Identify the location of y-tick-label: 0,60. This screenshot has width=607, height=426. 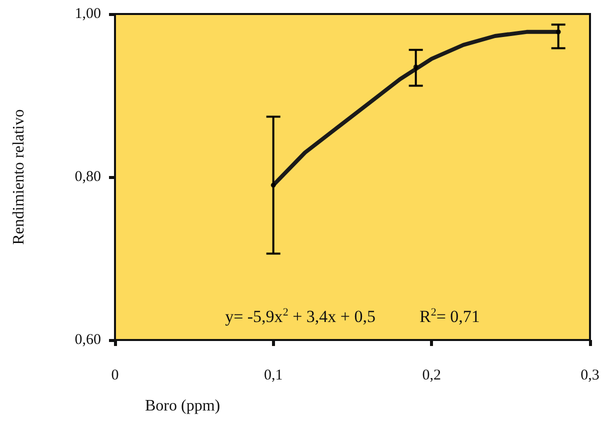
(87, 340).